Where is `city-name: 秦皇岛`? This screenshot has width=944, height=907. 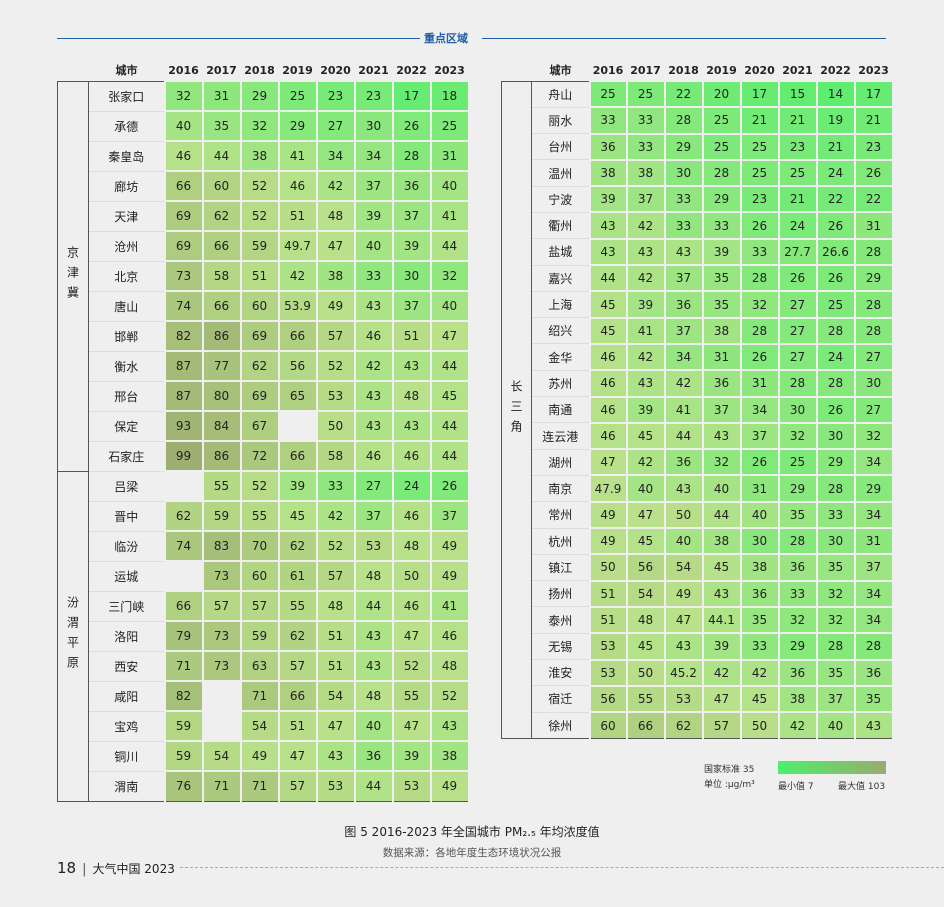 city-name: 秦皇岛 is located at coordinates (126, 156).